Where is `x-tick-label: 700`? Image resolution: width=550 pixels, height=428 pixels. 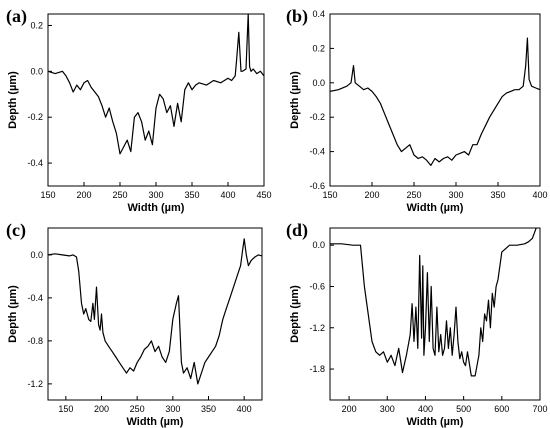 x-tick-label: 700 is located at coordinates (539, 409).